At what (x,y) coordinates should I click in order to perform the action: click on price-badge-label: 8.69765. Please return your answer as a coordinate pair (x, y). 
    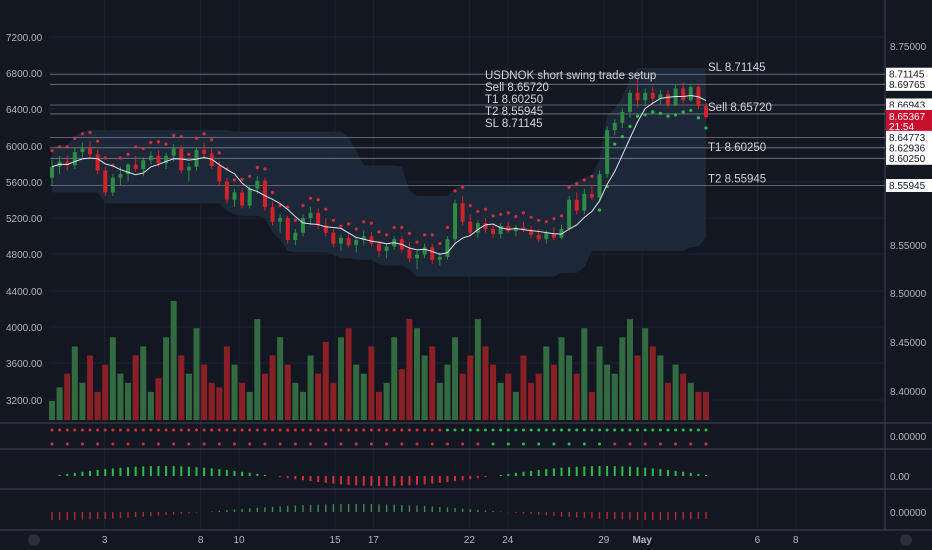
    Looking at the image, I should click on (907, 85).